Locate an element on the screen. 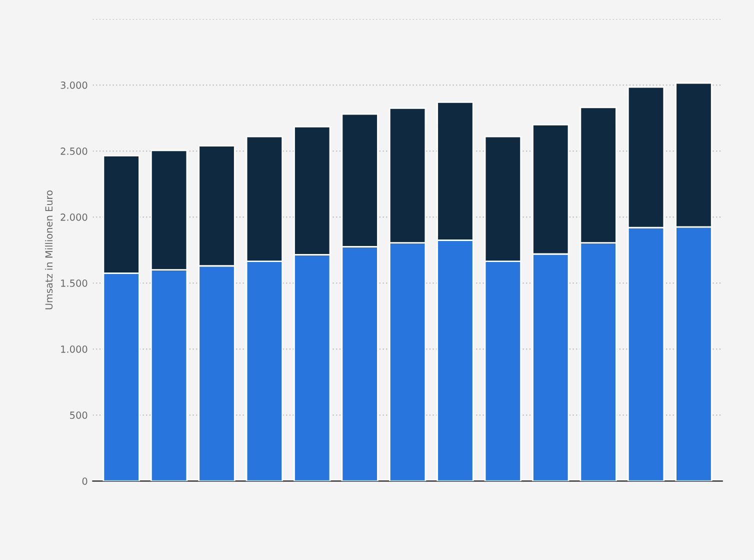 This screenshot has height=560, width=754. y-tick-label: 1.000 is located at coordinates (74, 349).